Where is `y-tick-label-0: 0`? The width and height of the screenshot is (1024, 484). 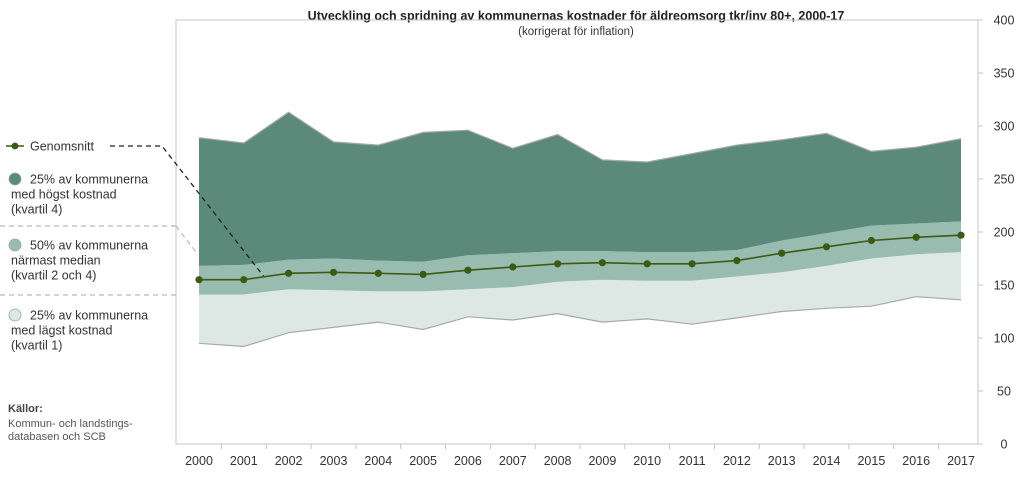
y-tick-label-0: 0 is located at coordinates (1004, 445).